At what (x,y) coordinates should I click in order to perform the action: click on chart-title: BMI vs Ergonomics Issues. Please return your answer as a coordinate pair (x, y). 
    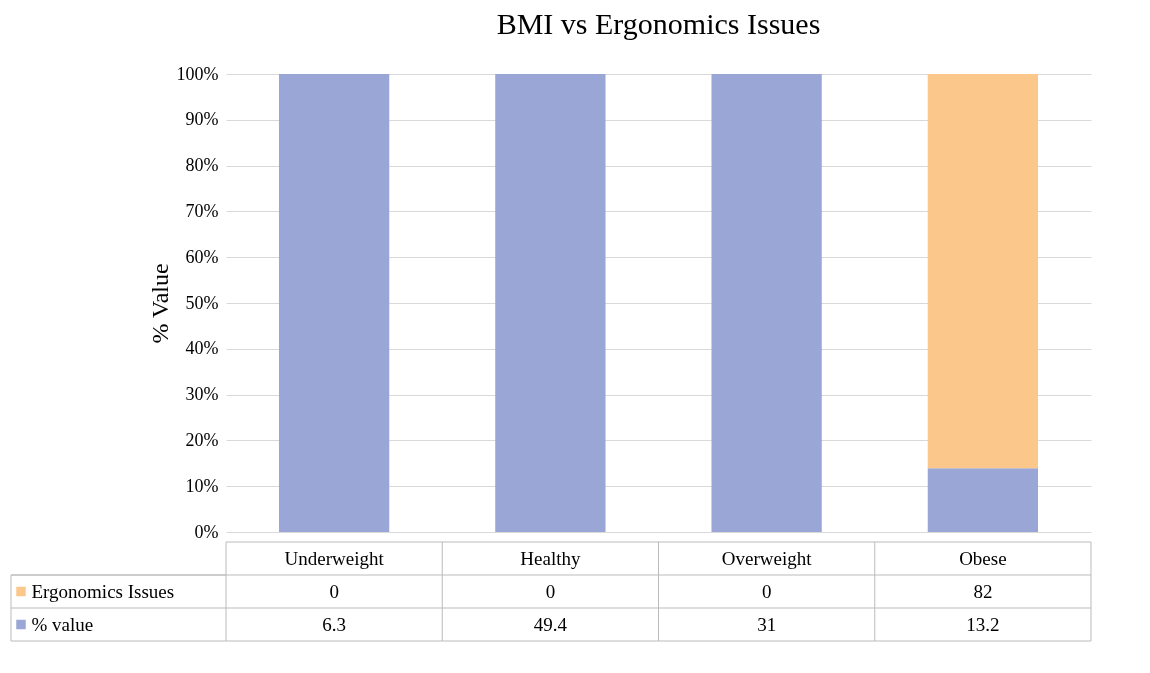
    Looking at the image, I should click on (658, 23).